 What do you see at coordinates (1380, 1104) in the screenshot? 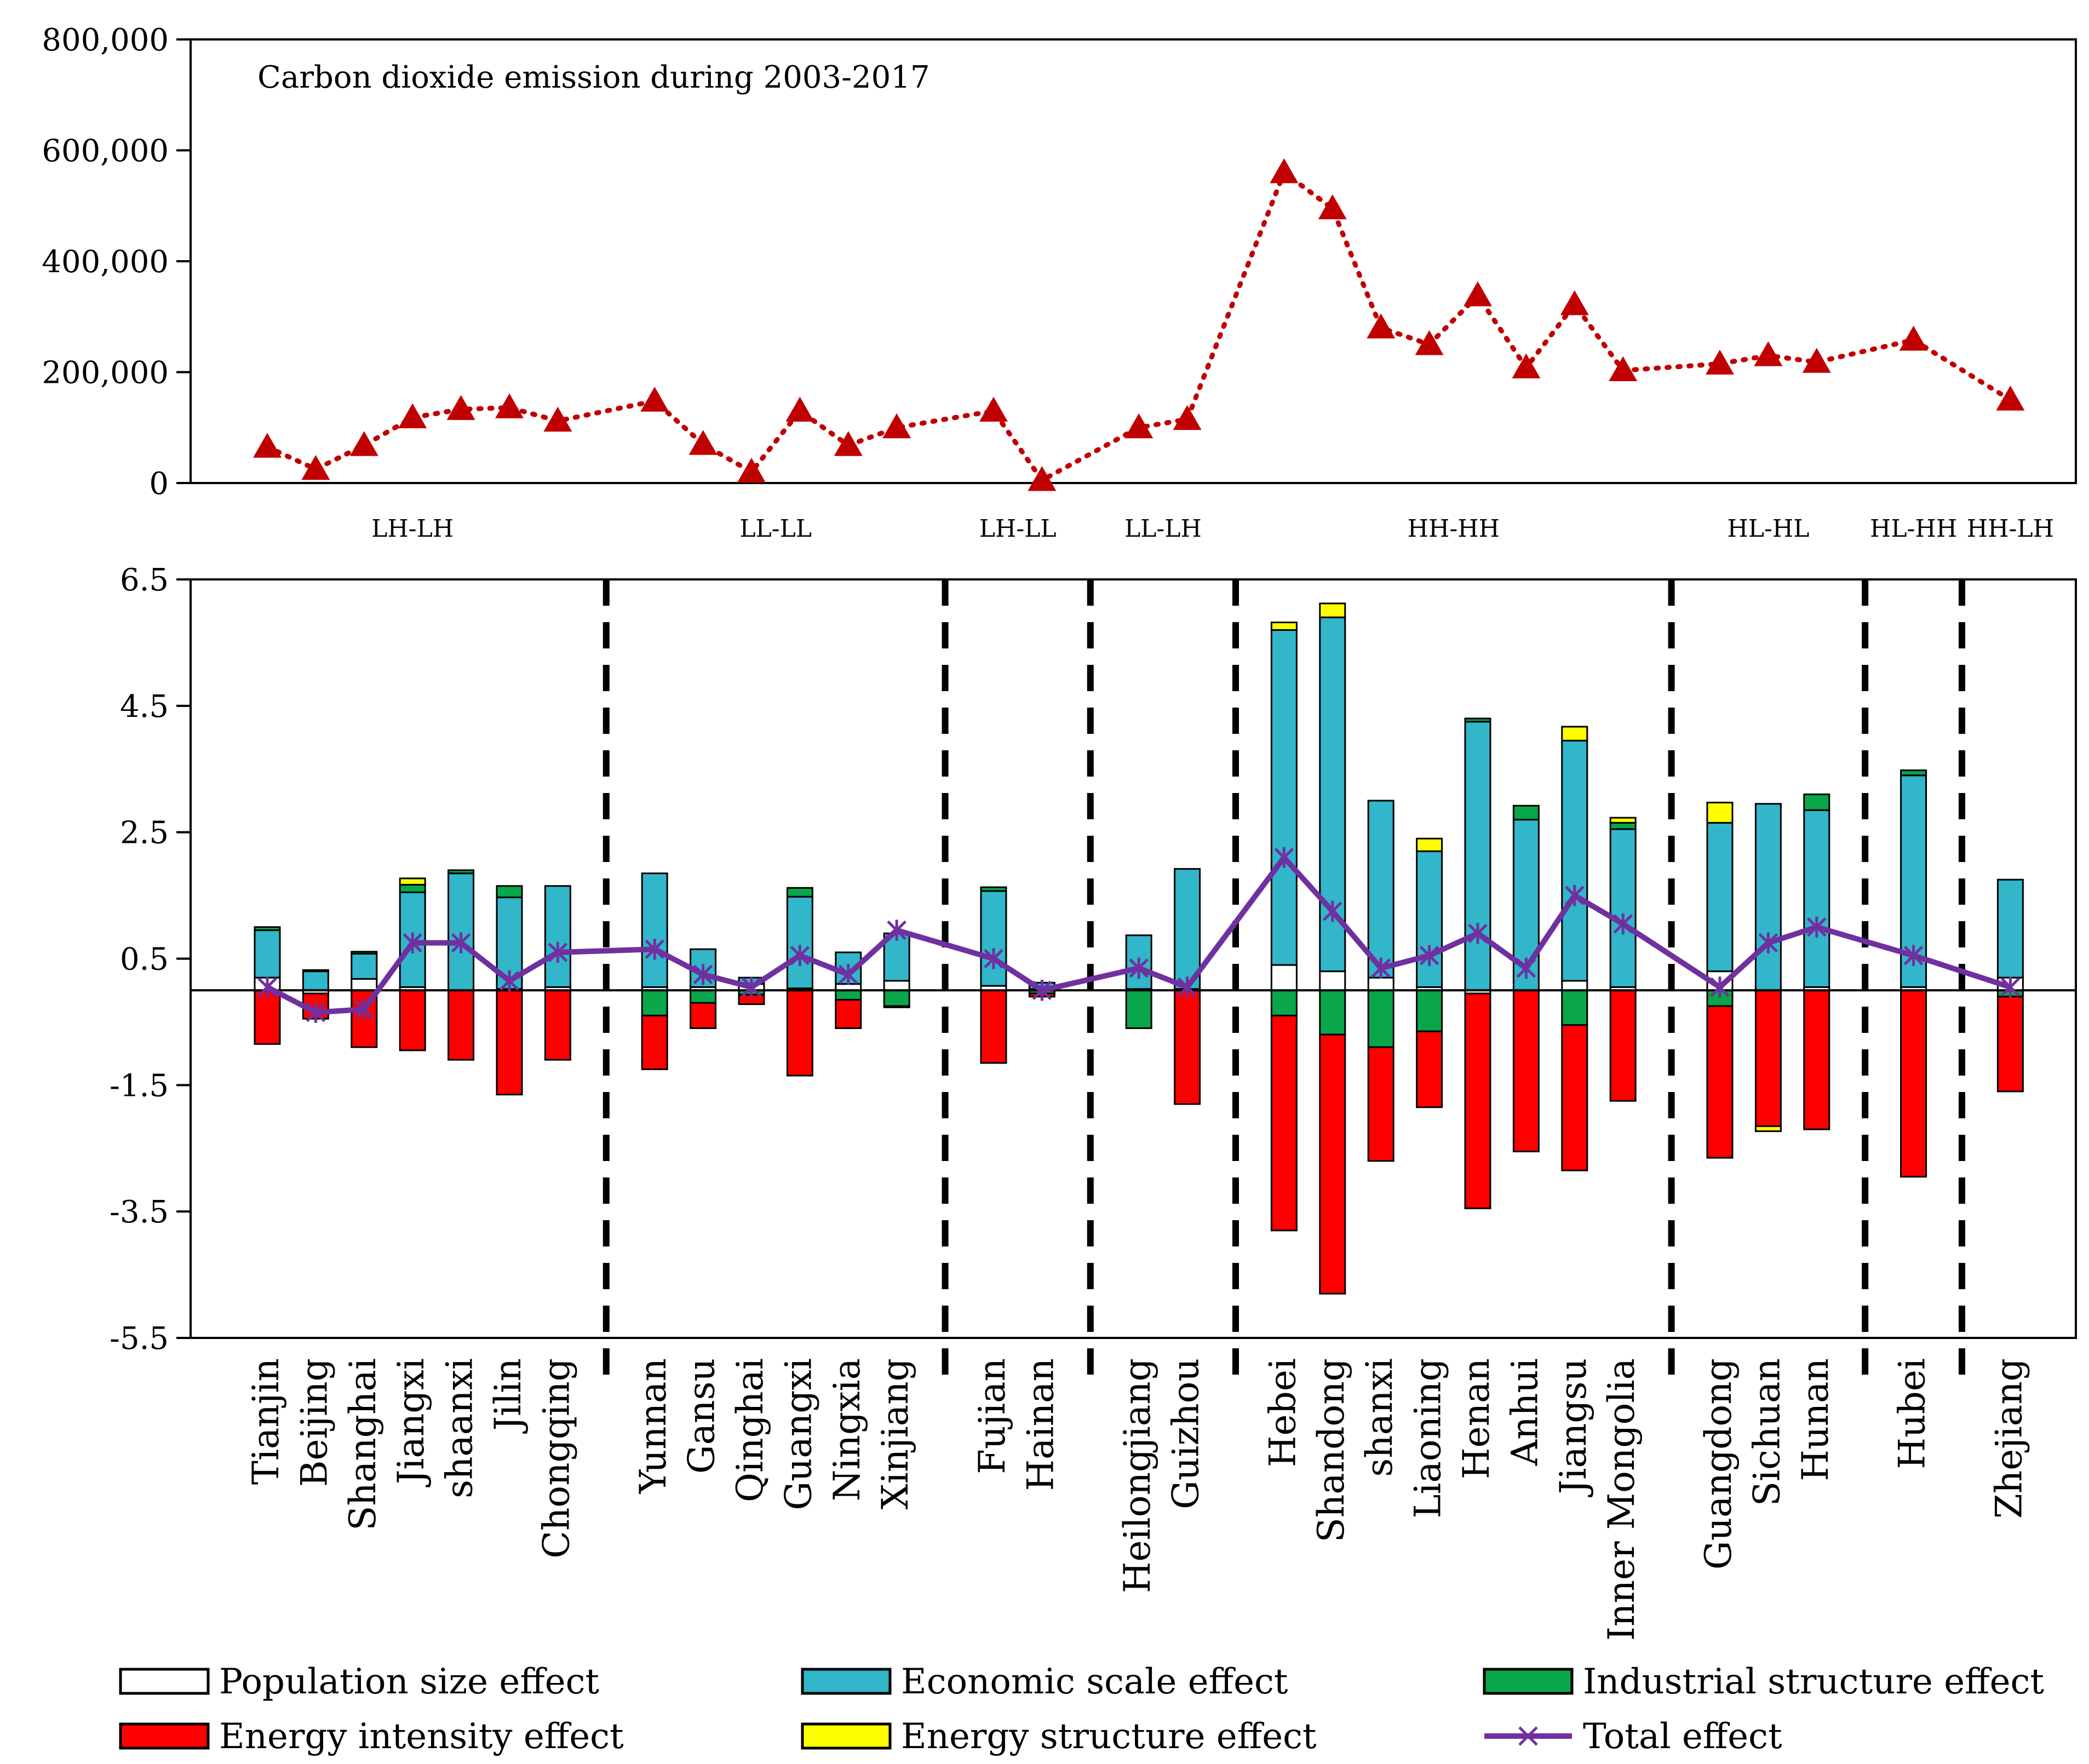
I see `bar-shanxi-energy-intensity-effect` at bounding box center [1380, 1104].